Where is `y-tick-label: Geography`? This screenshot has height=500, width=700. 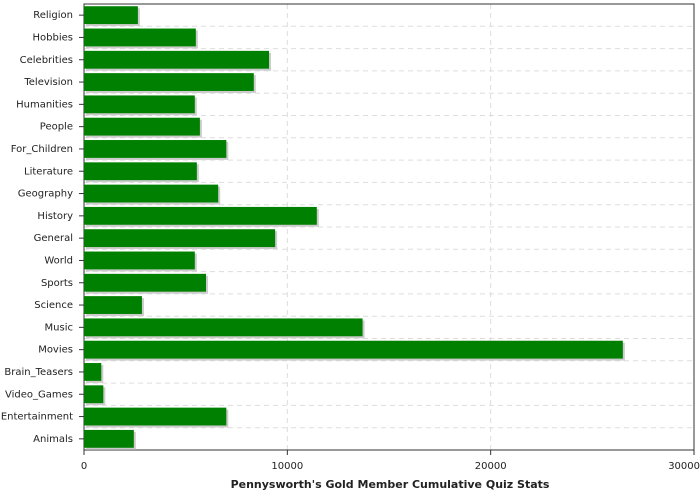
y-tick-label: Geography is located at coordinates (45, 194).